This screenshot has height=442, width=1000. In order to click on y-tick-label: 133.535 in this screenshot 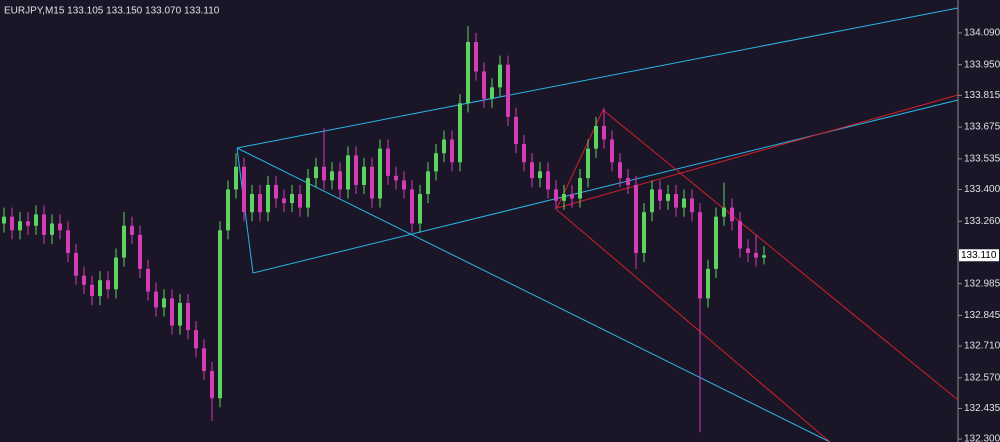, I will do `click(982, 158)`.